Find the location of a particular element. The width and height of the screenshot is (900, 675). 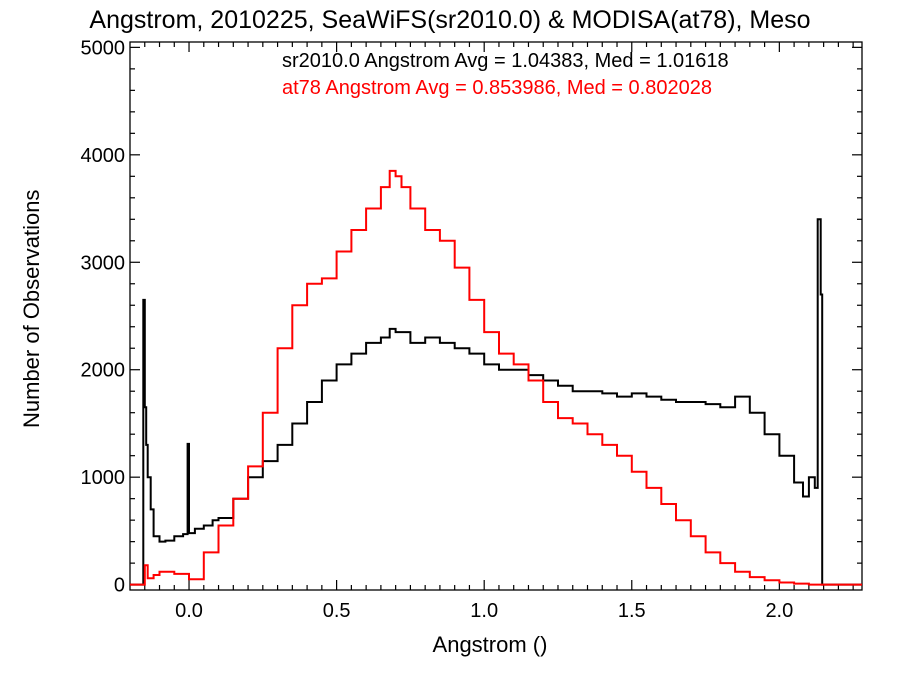

x-tick-label: 1.5 is located at coordinates (632, 611).